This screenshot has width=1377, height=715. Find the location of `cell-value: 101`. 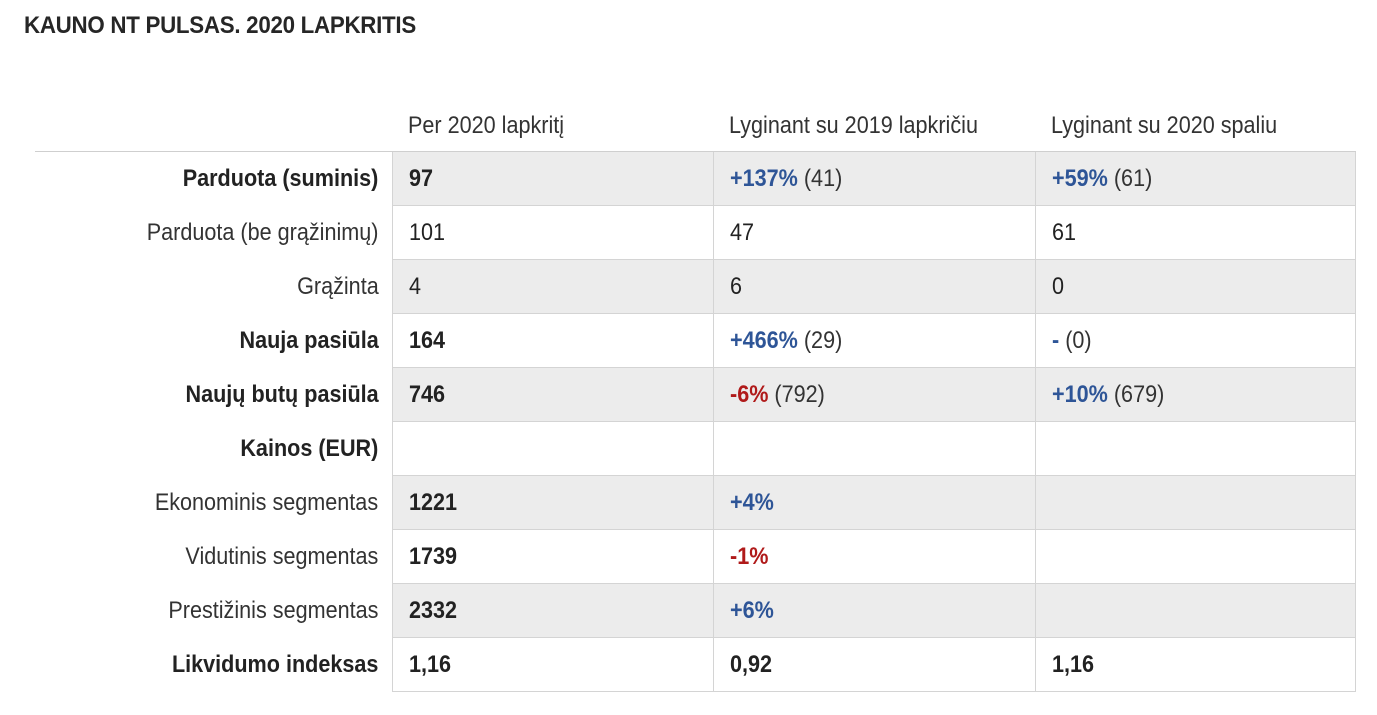

cell-value: 101 is located at coordinates (426, 232).